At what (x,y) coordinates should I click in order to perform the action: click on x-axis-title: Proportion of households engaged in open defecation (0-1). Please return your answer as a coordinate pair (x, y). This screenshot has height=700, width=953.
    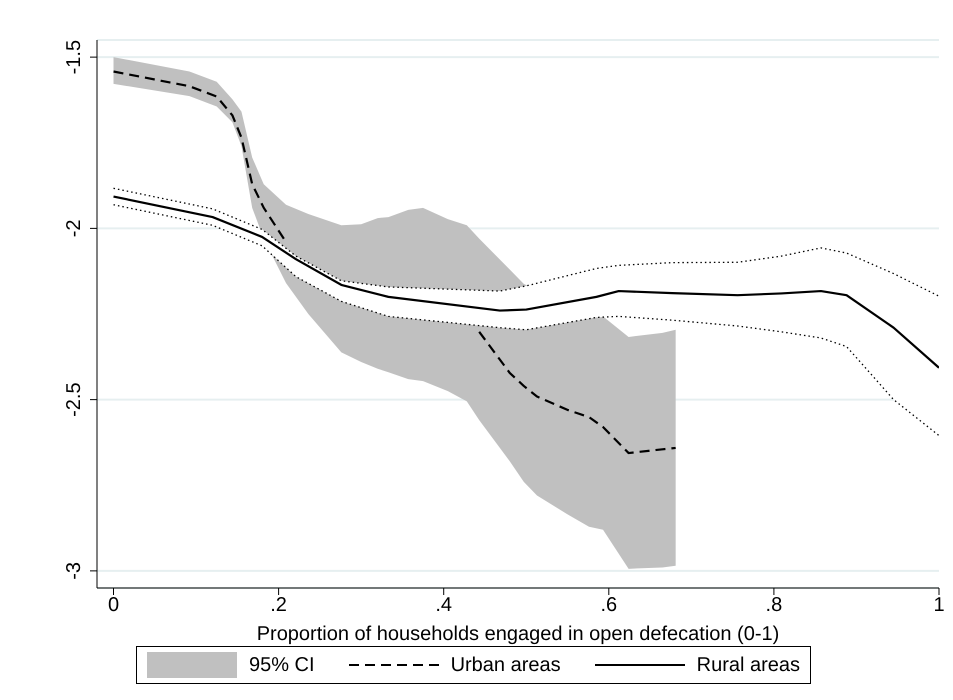
    Looking at the image, I should click on (518, 634).